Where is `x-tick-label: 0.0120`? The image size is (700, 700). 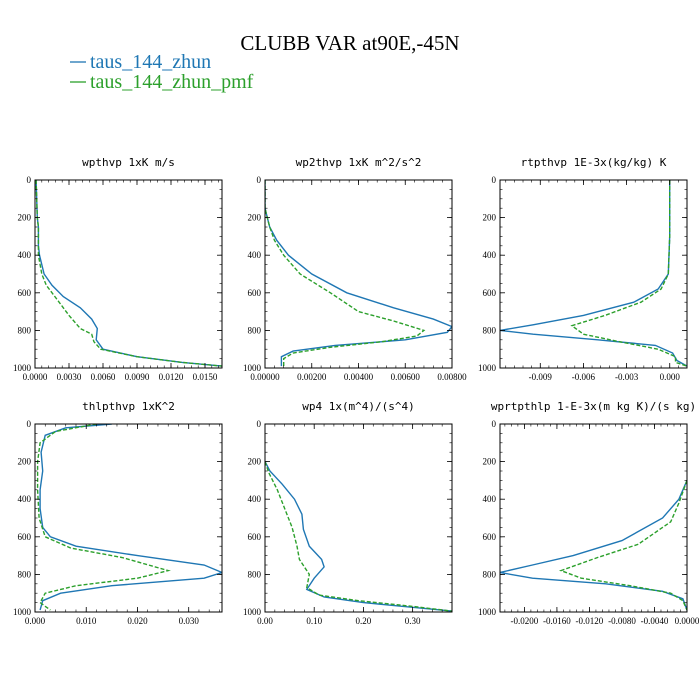
x-tick-label: 0.0120 is located at coordinates (171, 377).